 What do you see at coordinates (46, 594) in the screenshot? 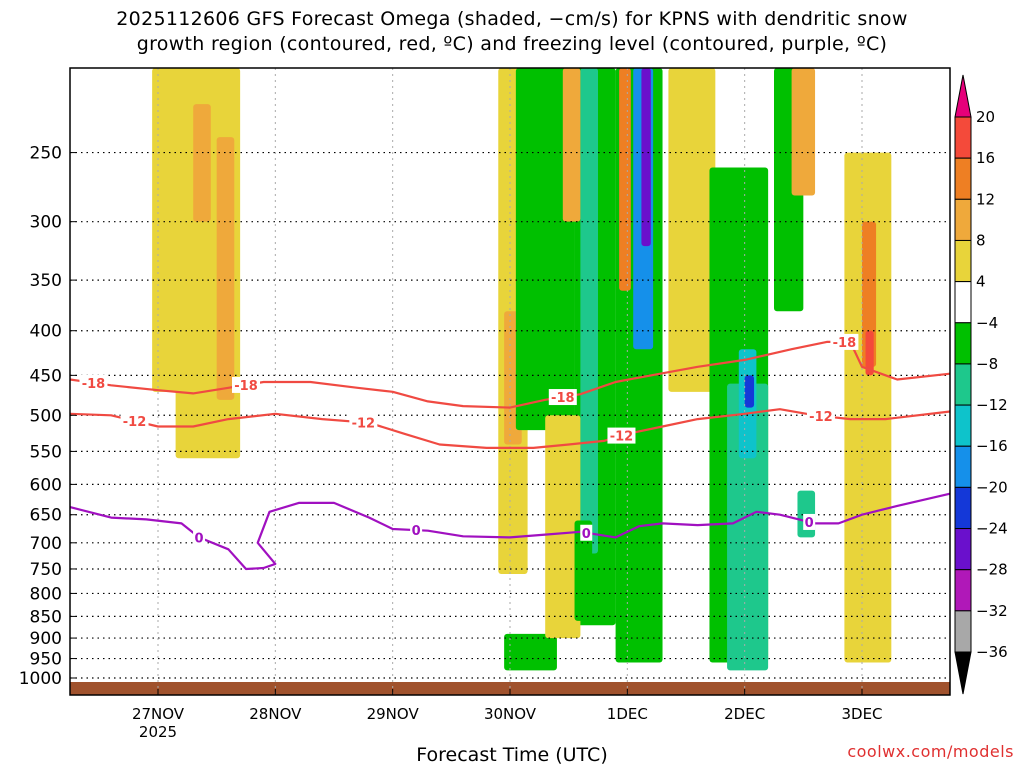
I see `y-tick-label: 800` at bounding box center [46, 594].